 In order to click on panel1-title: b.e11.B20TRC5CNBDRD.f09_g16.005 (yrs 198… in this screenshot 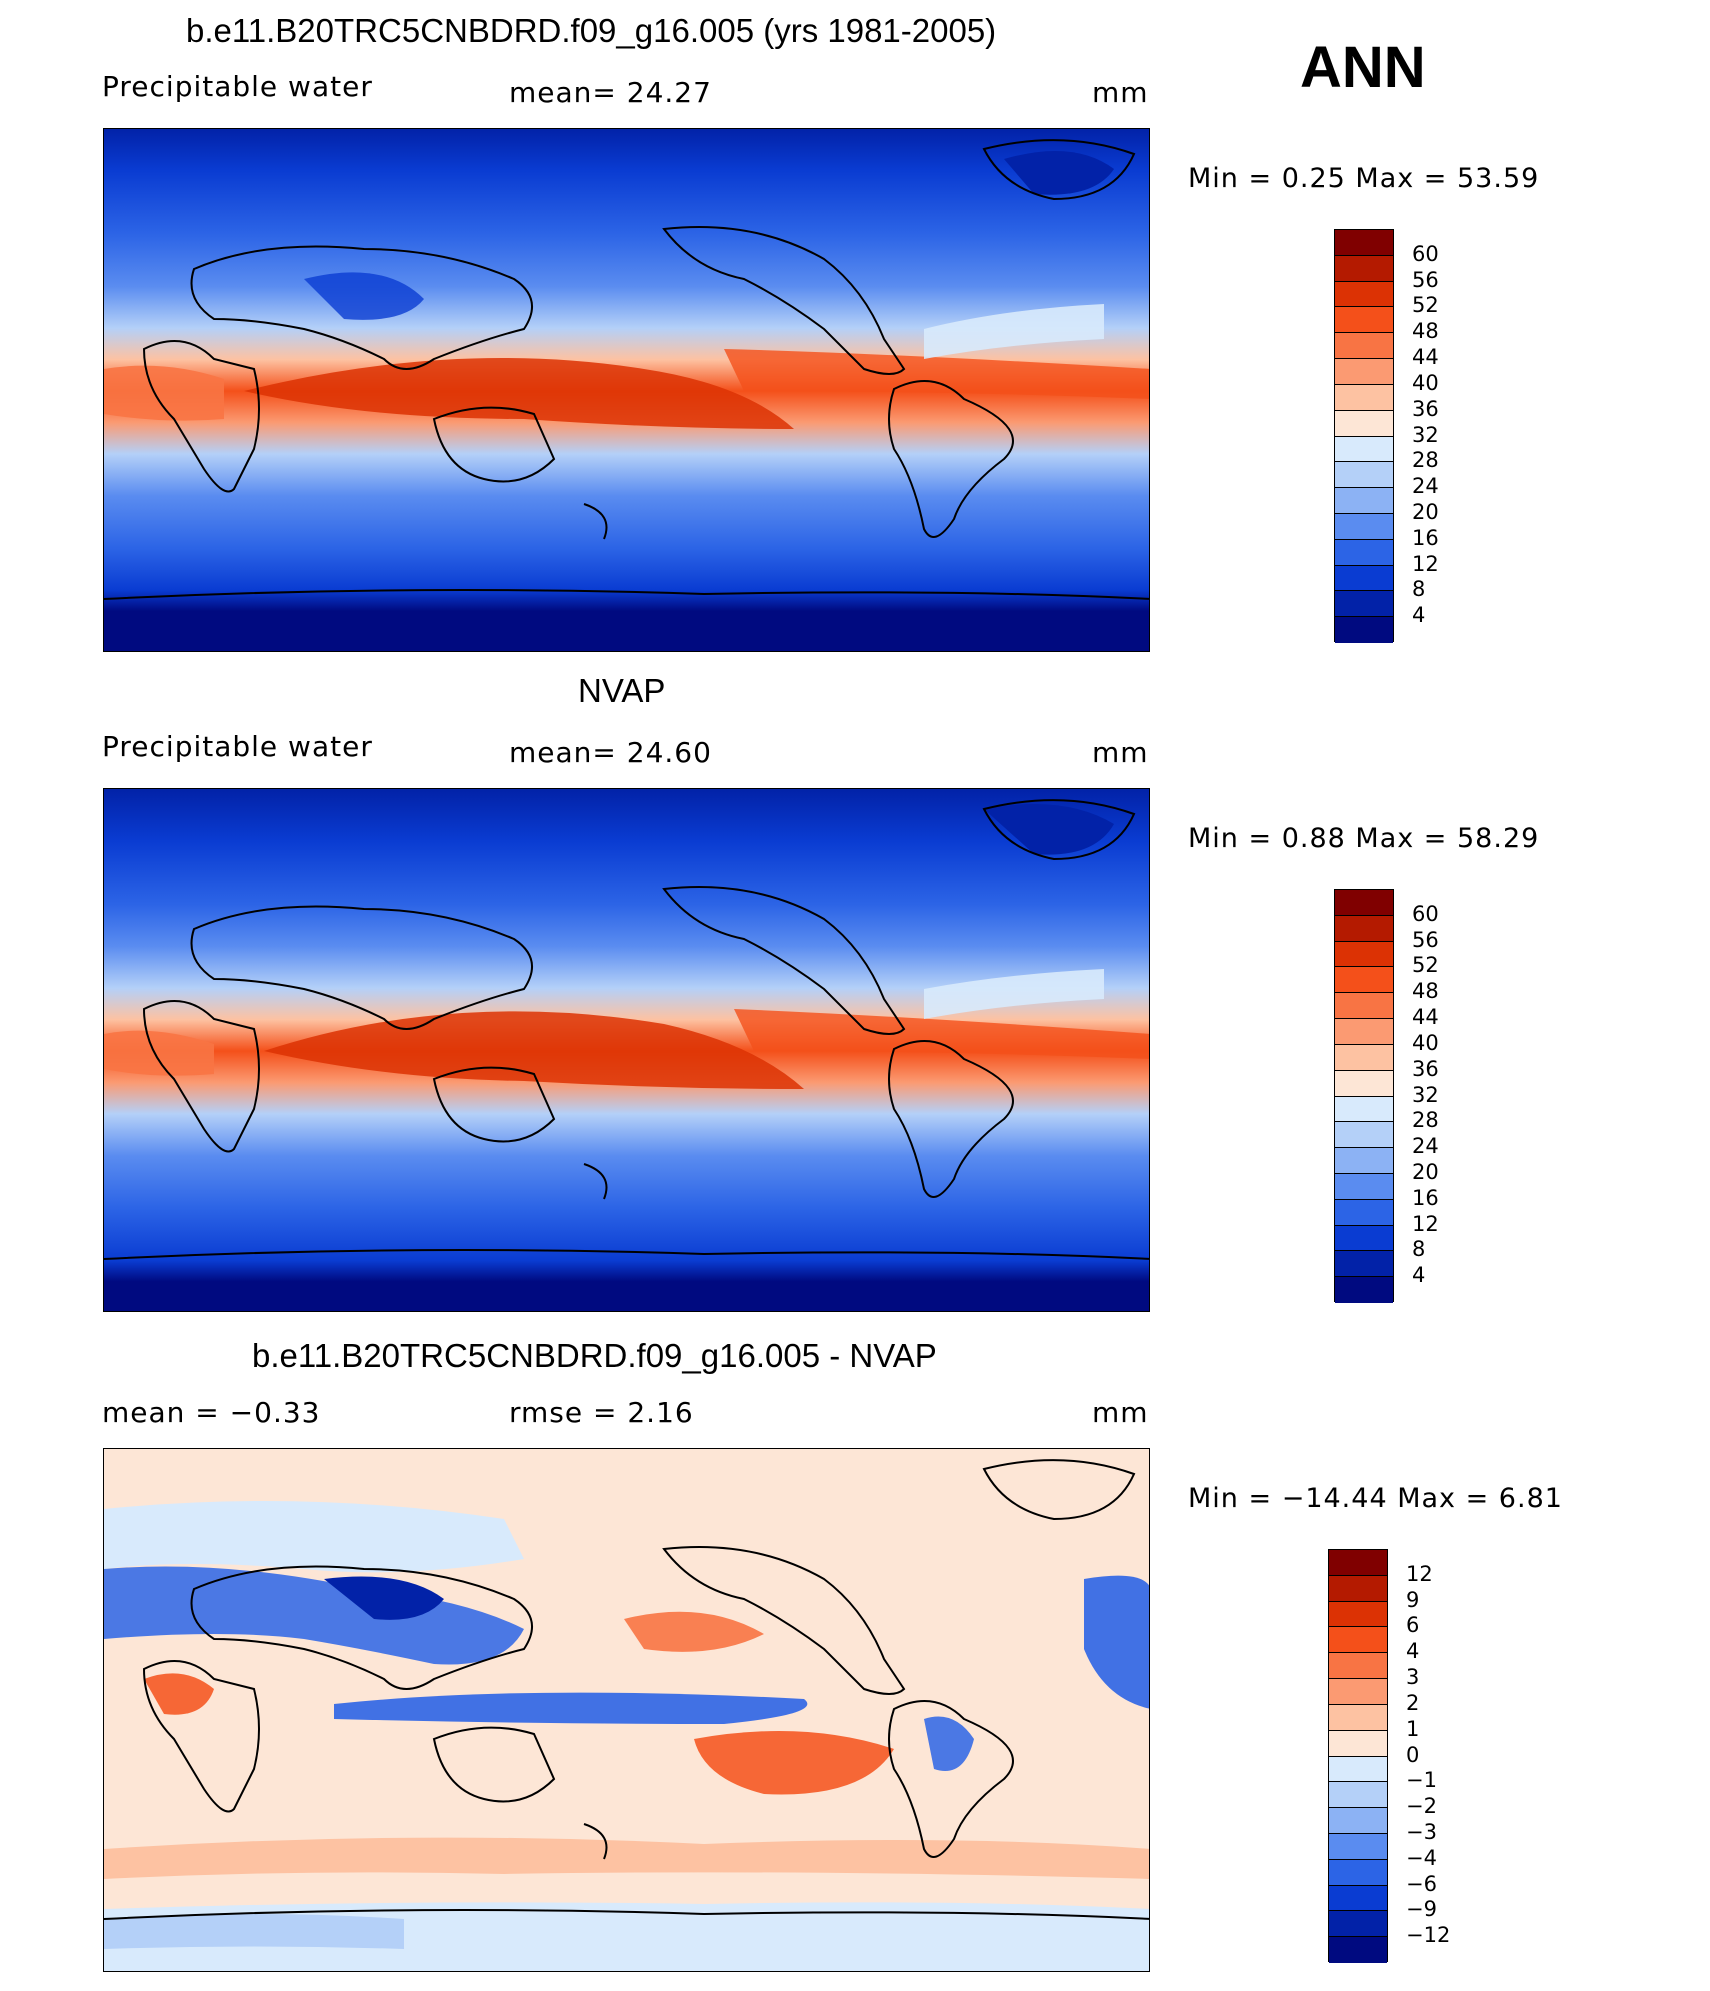, I will do `click(591, 30)`.